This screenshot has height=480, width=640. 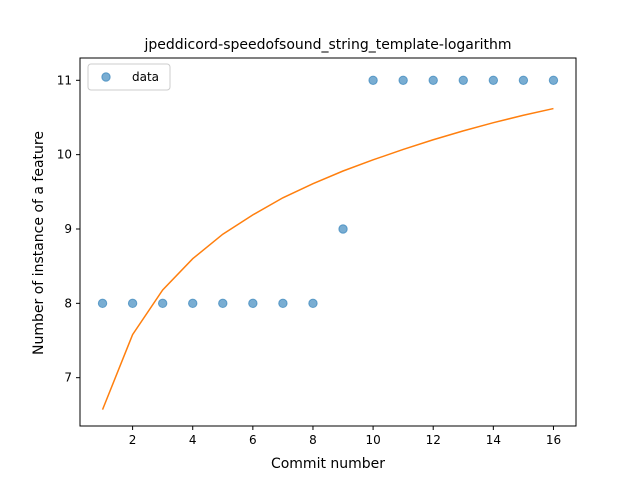 I want to click on y-tick-label: 9, so click(x=68, y=229).